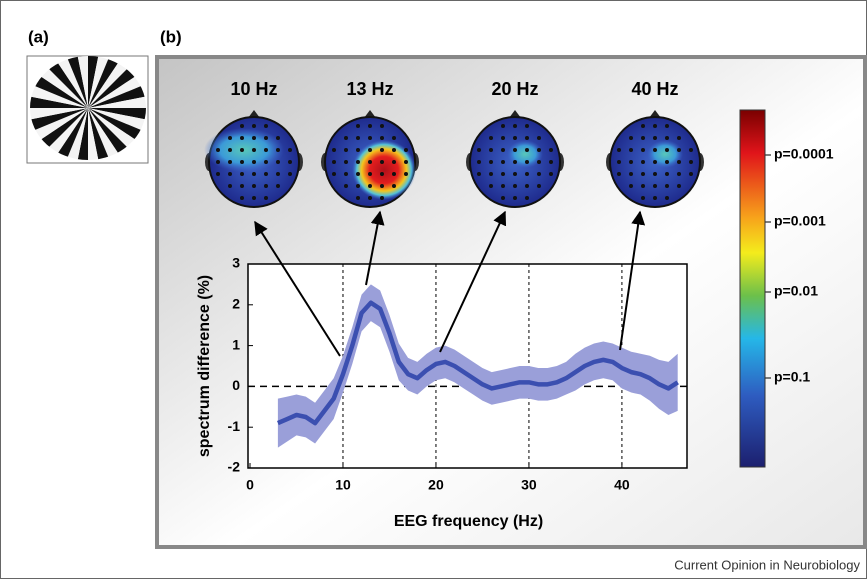 This screenshot has height=584, width=867. I want to click on y-tick-label: -2, so click(234, 467).